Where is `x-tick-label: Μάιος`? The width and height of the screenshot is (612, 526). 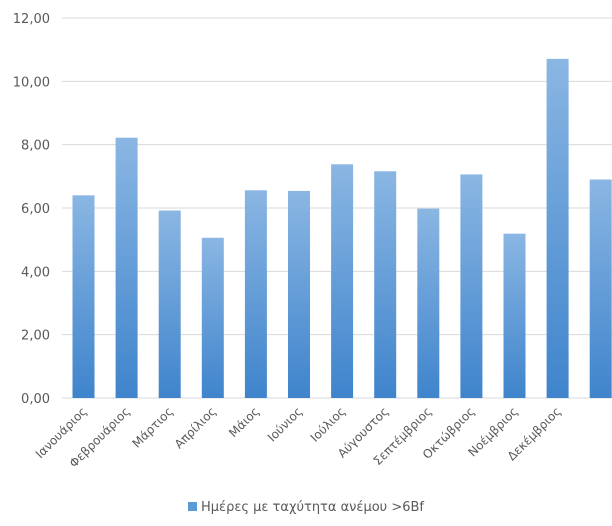 x-tick-label: Μάιος is located at coordinates (244, 422).